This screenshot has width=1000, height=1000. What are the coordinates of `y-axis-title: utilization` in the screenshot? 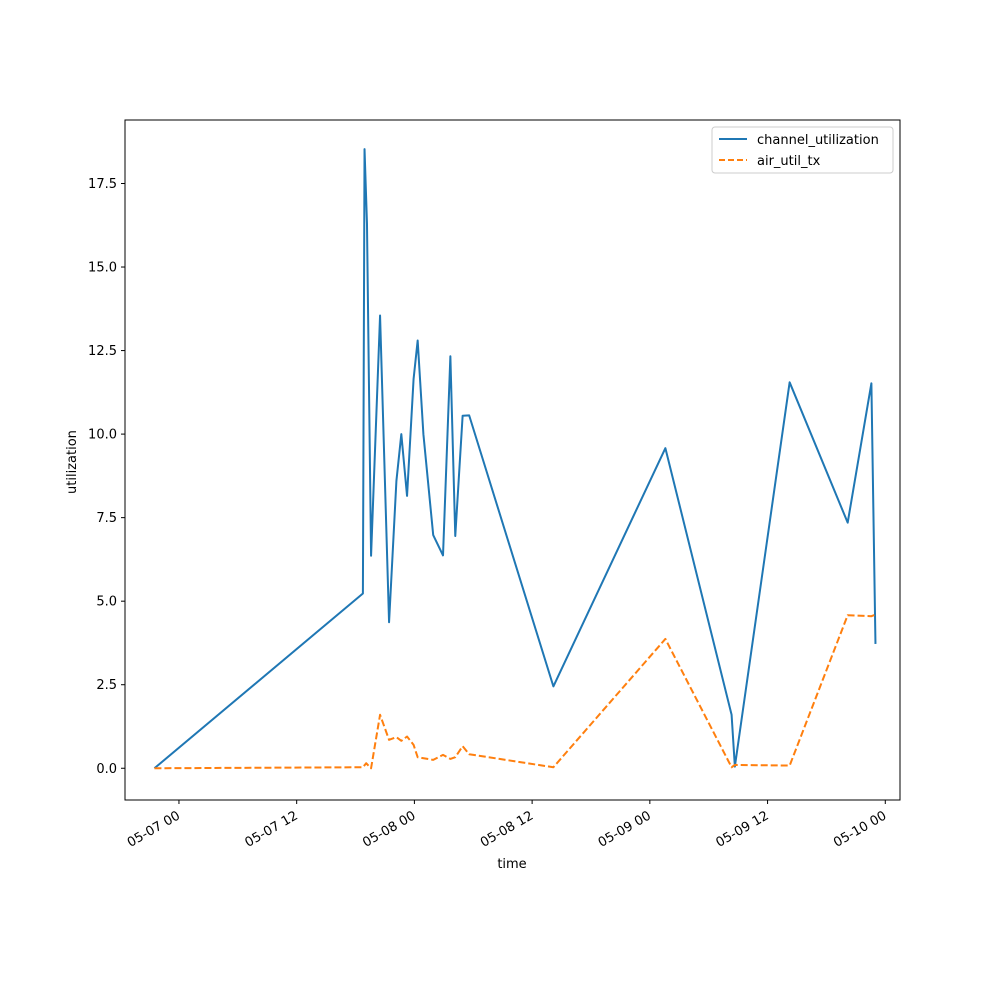 It's located at (72, 462).